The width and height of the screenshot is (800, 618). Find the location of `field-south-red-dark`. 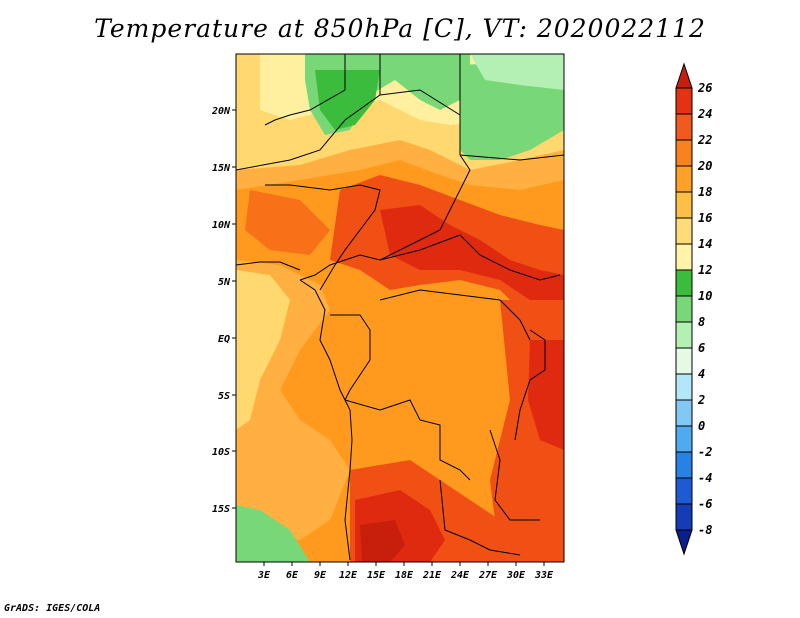

field-south-red-dark is located at coordinates (382, 541).